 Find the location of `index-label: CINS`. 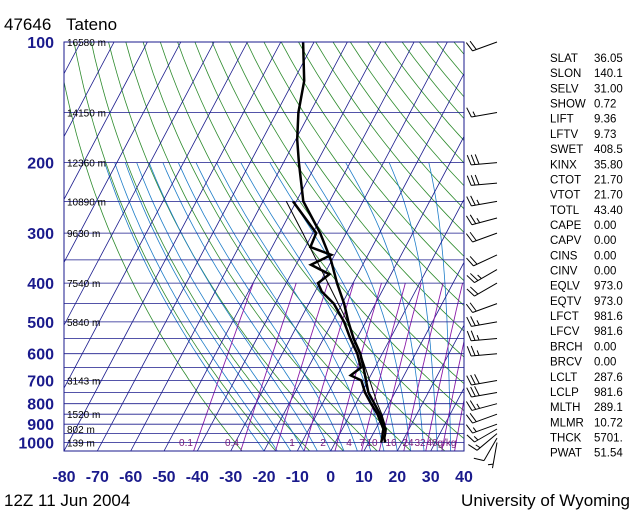

index-label: CINS is located at coordinates (564, 256).